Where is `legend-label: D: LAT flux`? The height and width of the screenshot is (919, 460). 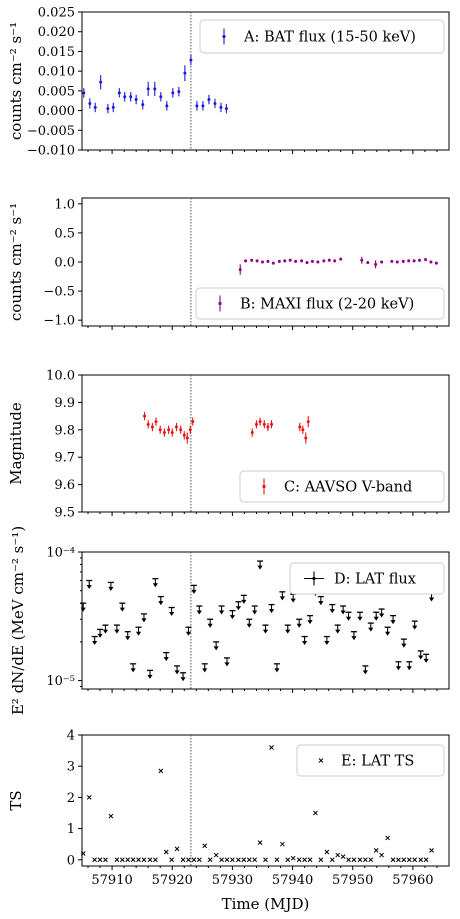 legend-label: D: LAT flux is located at coordinates (375, 580).